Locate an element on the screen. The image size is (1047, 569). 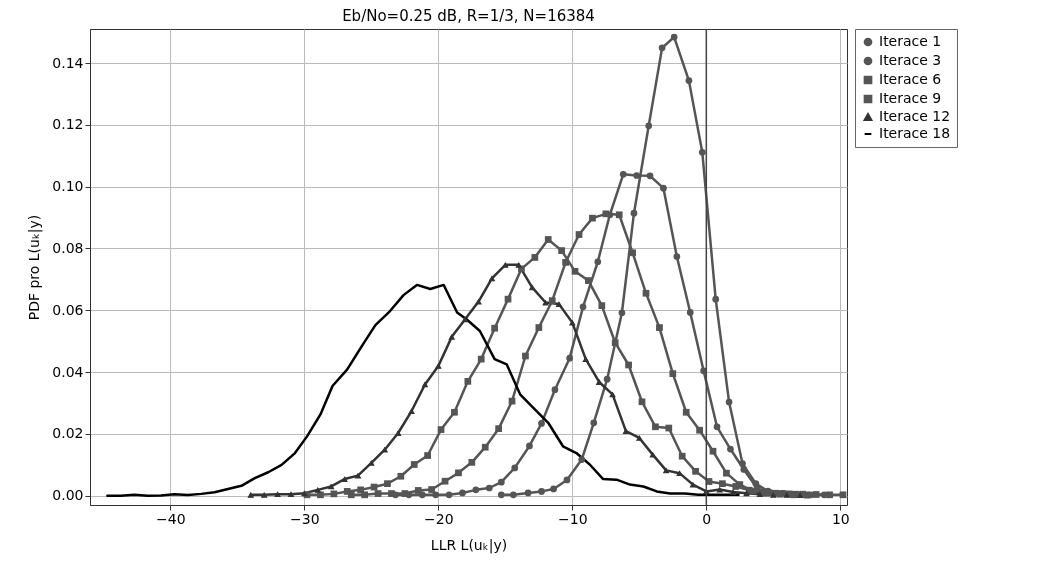
x-tick-label: −30 is located at coordinates (305, 518).